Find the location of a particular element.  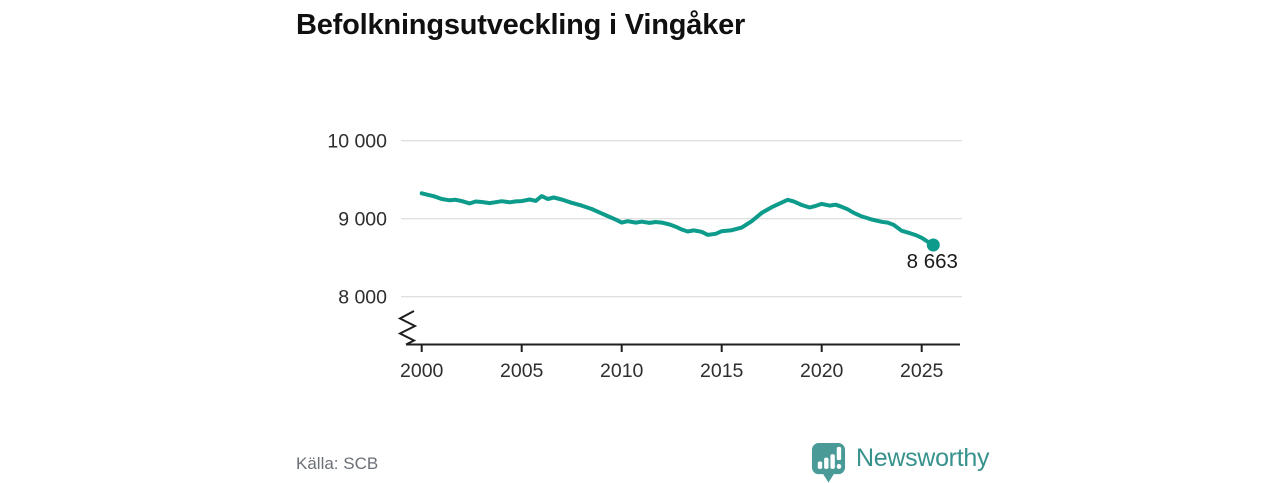

axis-break-icon is located at coordinates (407, 328).